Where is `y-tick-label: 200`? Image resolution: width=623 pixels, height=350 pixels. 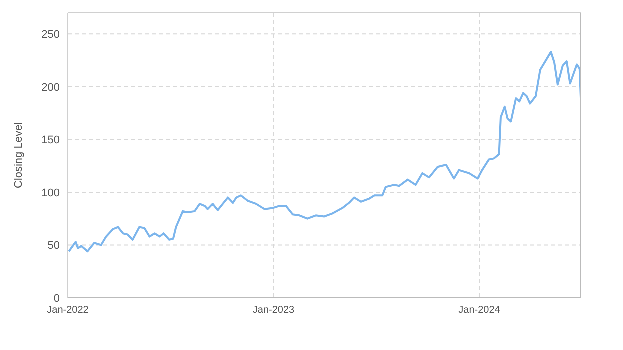
y-tick-label: 200 is located at coordinates (51, 88).